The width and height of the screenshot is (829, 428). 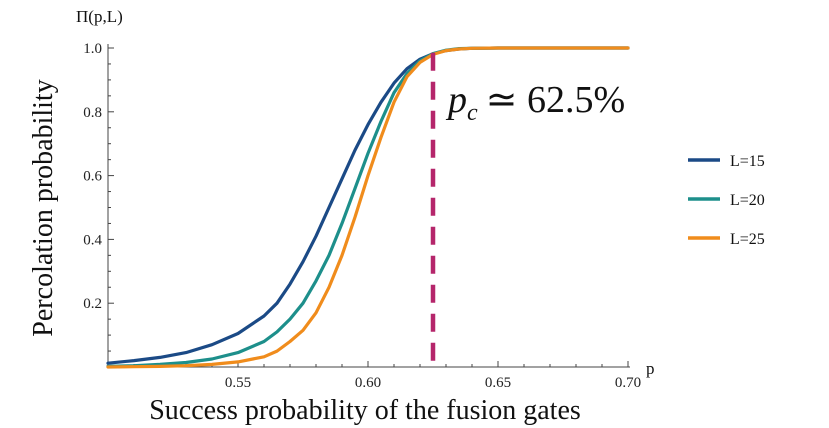 I want to click on y-tick-label: 0.2, so click(x=92, y=304).